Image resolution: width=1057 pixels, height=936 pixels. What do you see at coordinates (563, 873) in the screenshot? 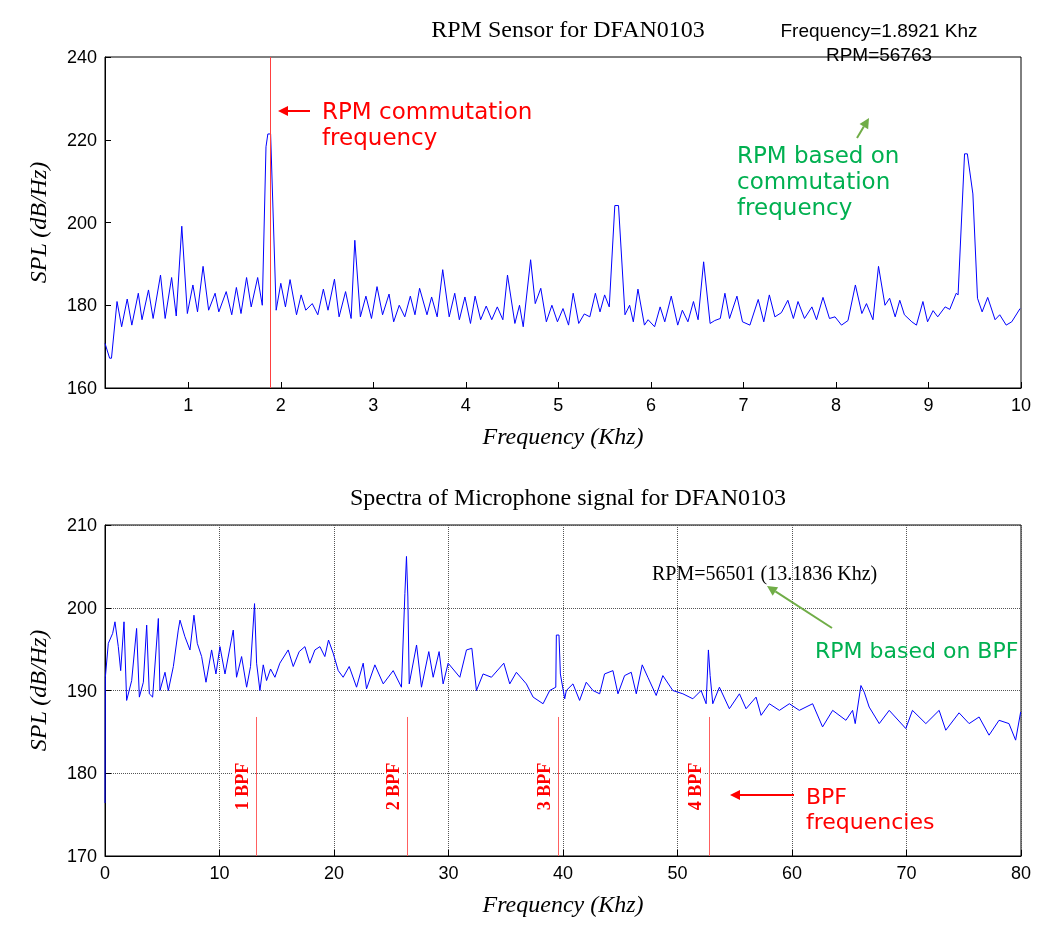
I see `x-tick-label: 40` at bounding box center [563, 873].